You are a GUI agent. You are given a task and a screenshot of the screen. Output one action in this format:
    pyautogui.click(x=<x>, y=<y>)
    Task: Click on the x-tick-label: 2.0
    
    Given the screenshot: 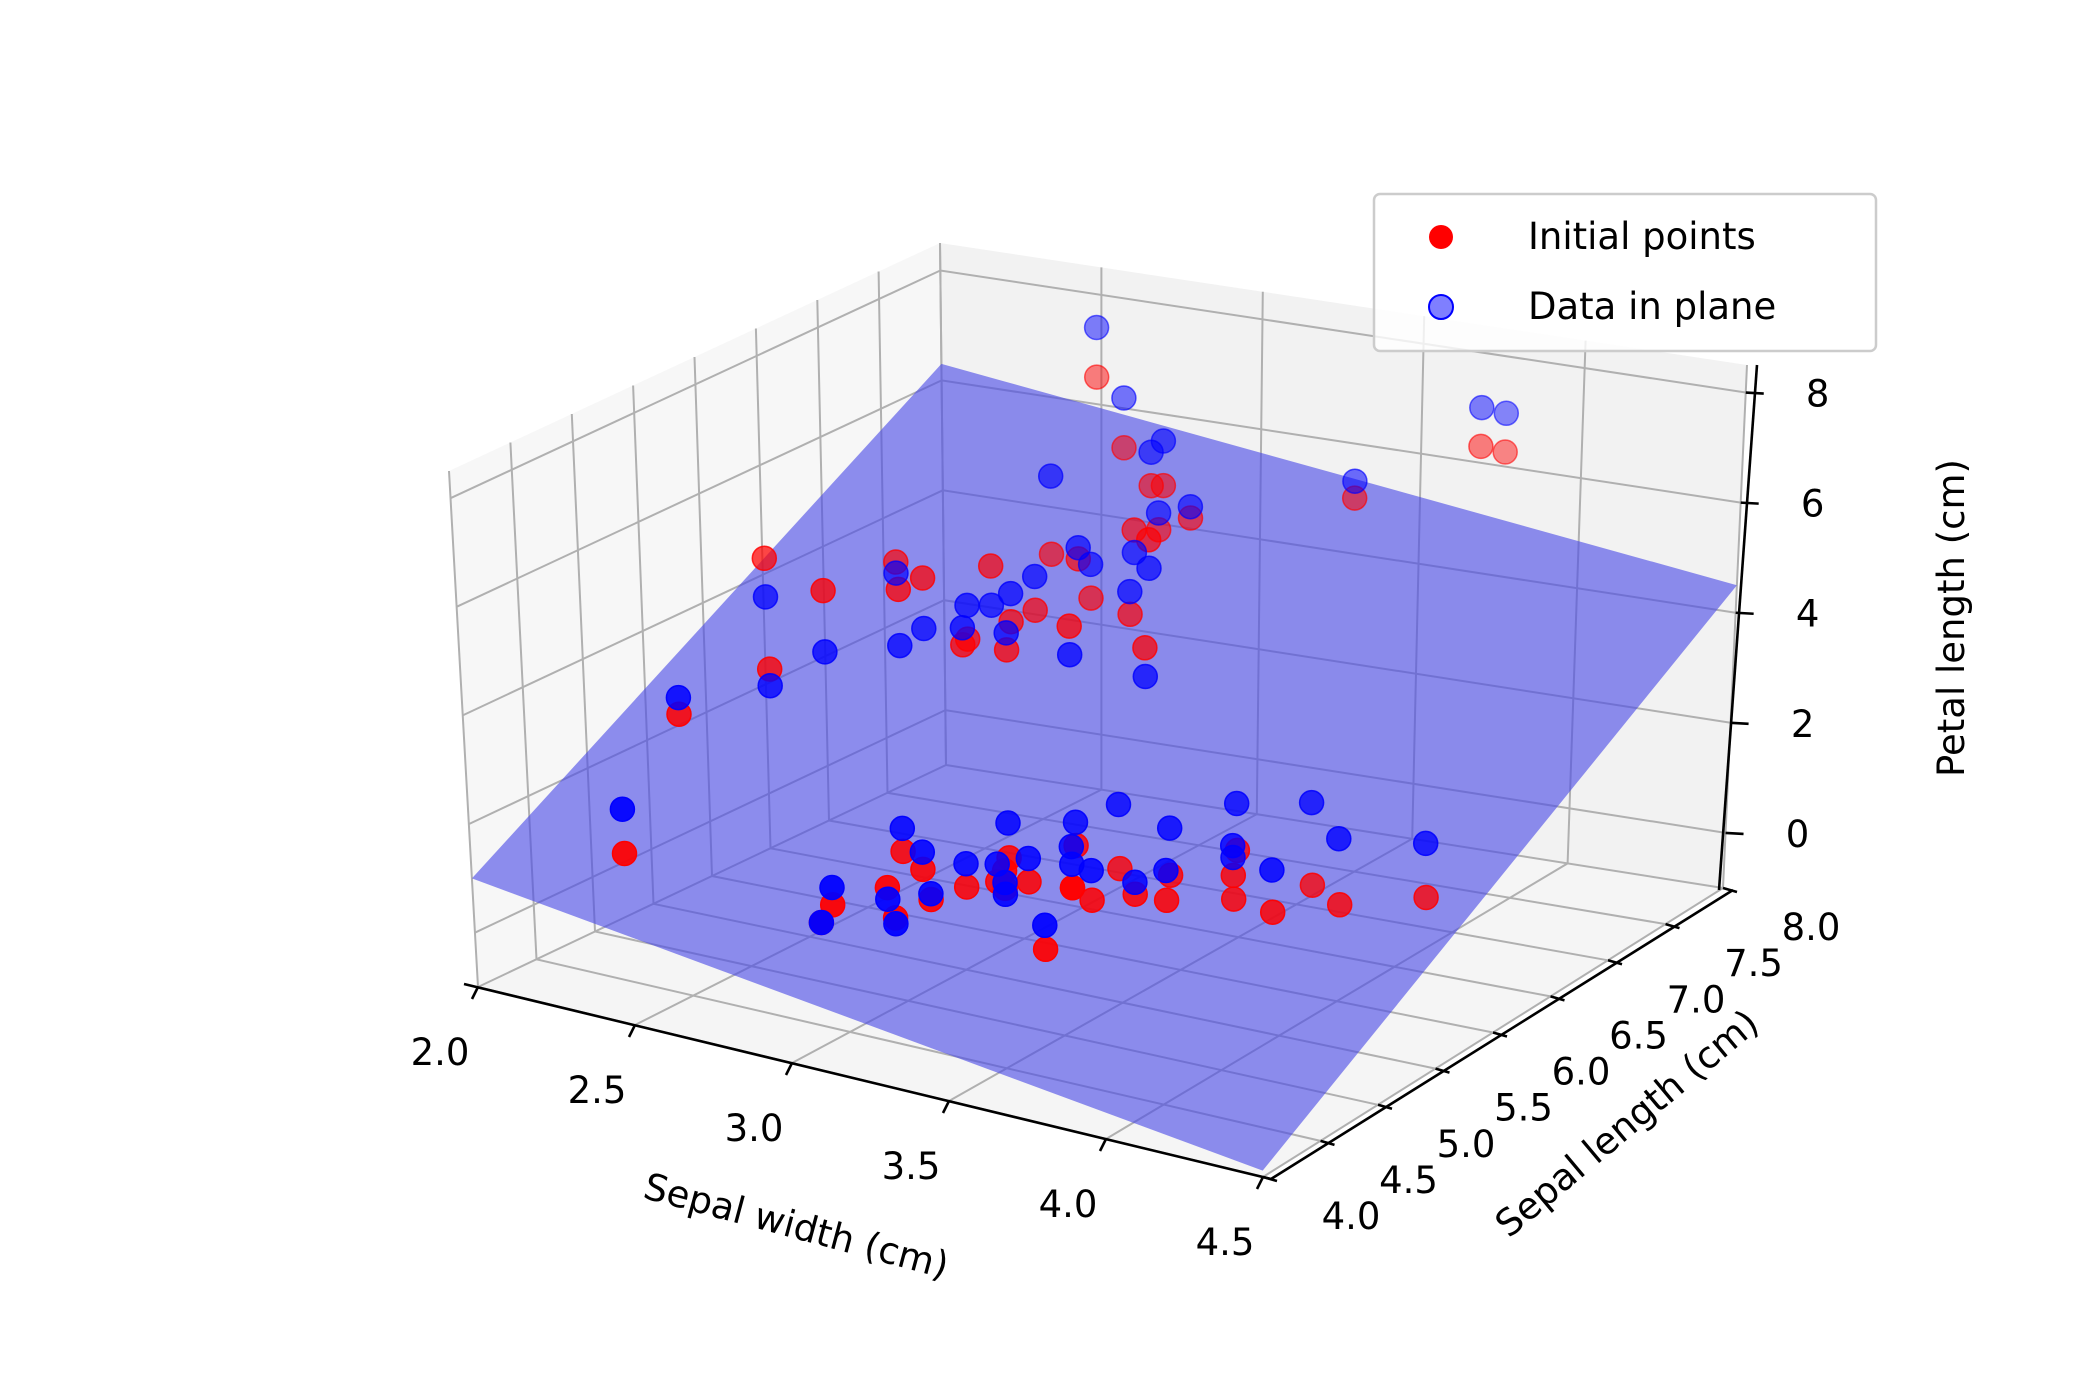 What is the action you would take?
    pyautogui.click(x=440, y=1052)
    